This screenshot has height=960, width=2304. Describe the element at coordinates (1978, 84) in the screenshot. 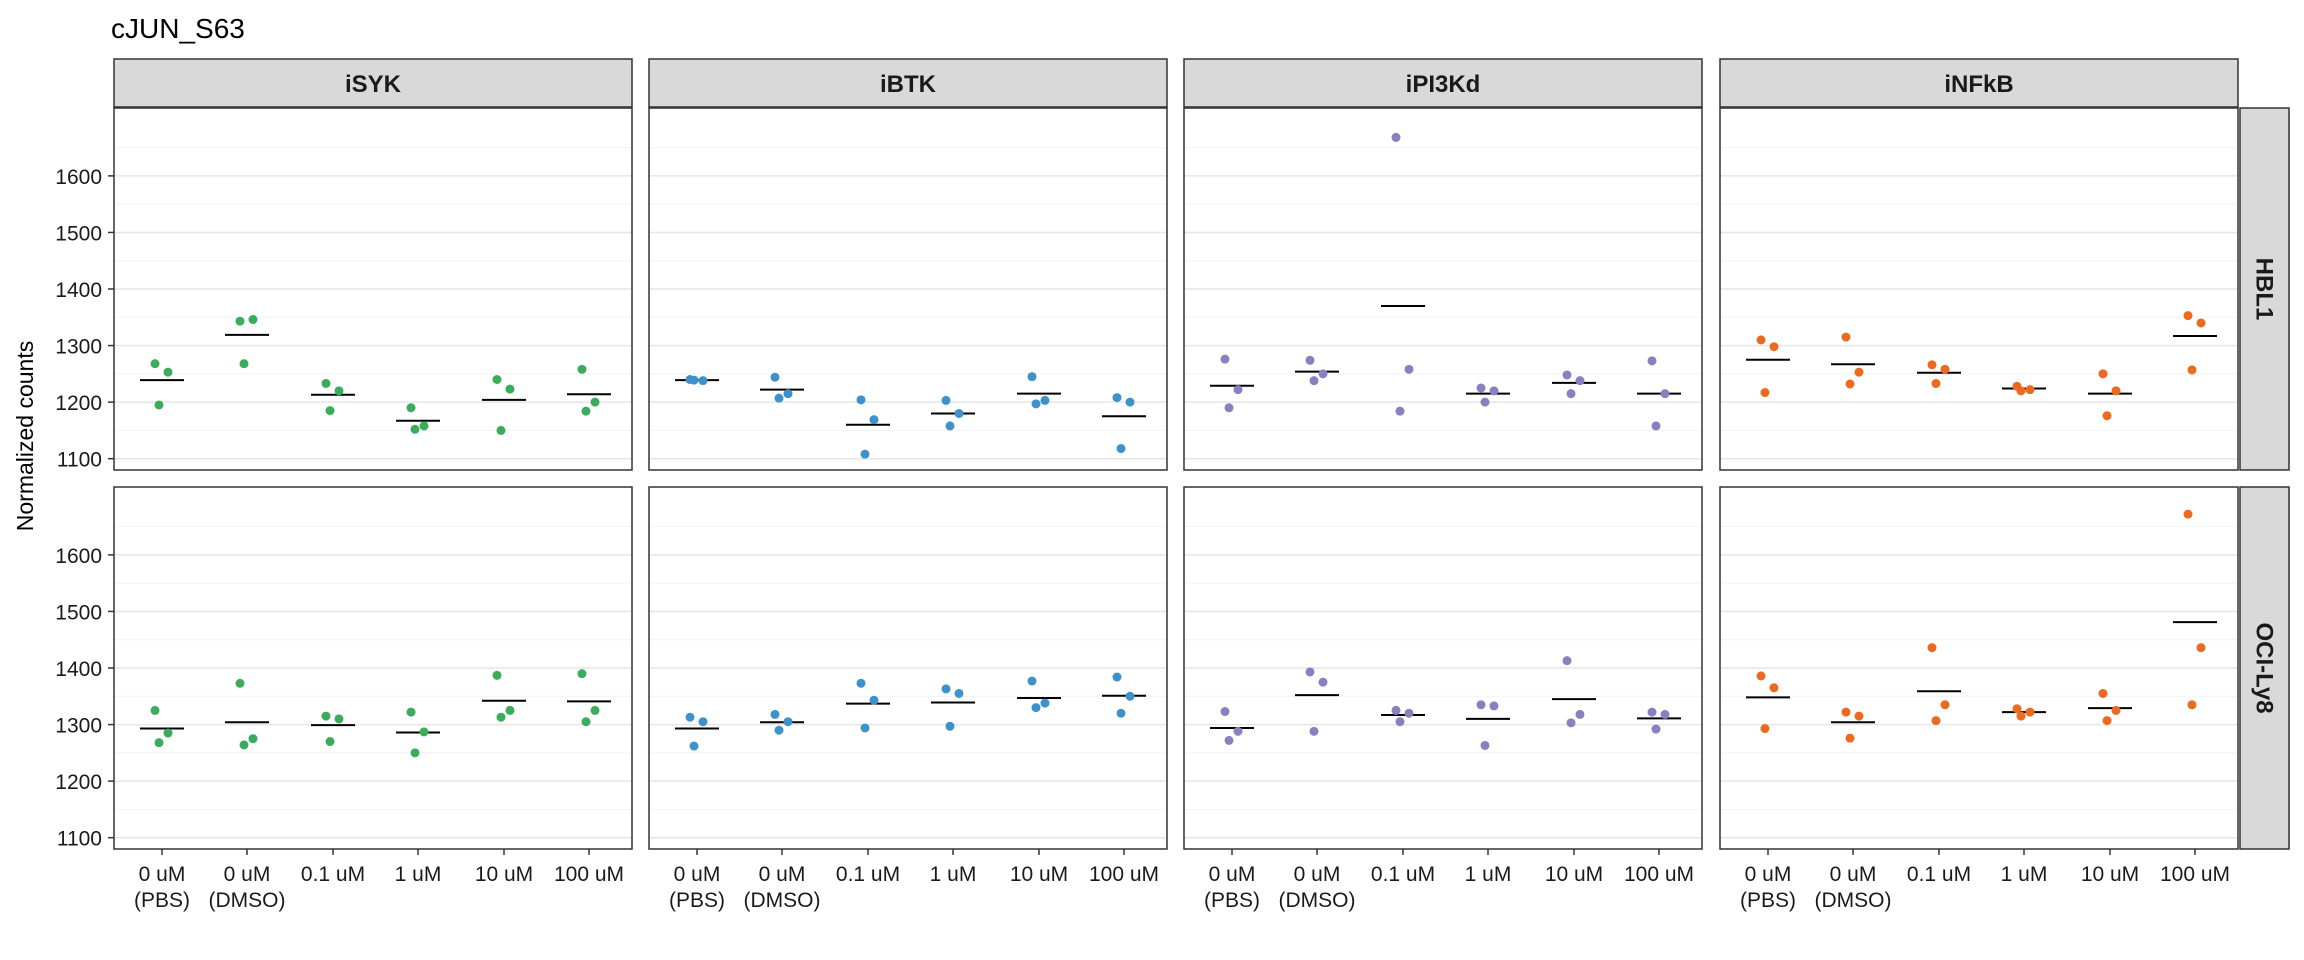

I see `facet-label-infkb: iNFkB` at that location.